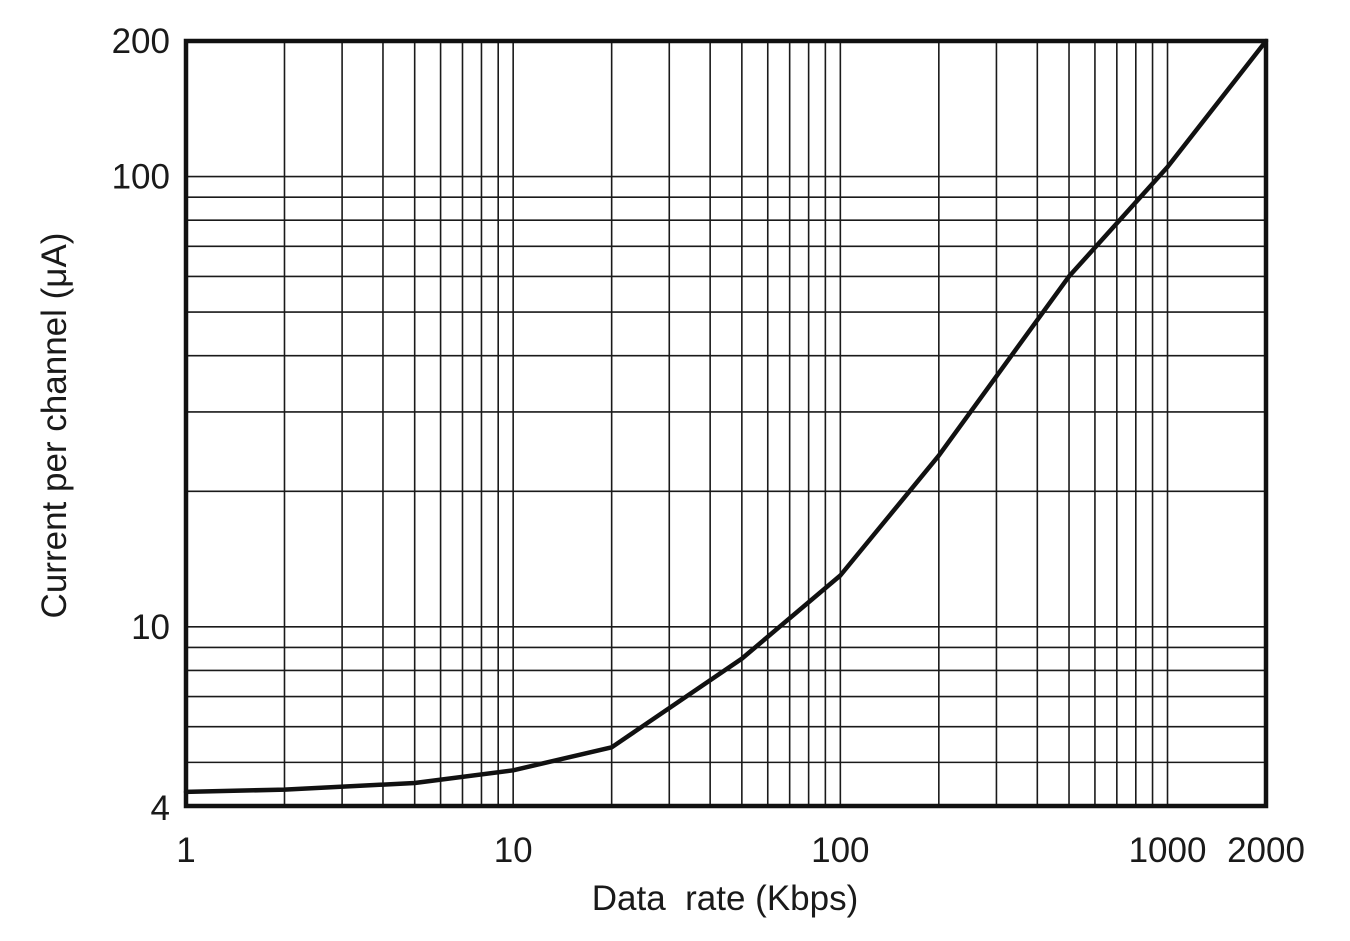  What do you see at coordinates (141, 425) in the screenshot?
I see `y-tick-labels: 4 10 100 200` at bounding box center [141, 425].